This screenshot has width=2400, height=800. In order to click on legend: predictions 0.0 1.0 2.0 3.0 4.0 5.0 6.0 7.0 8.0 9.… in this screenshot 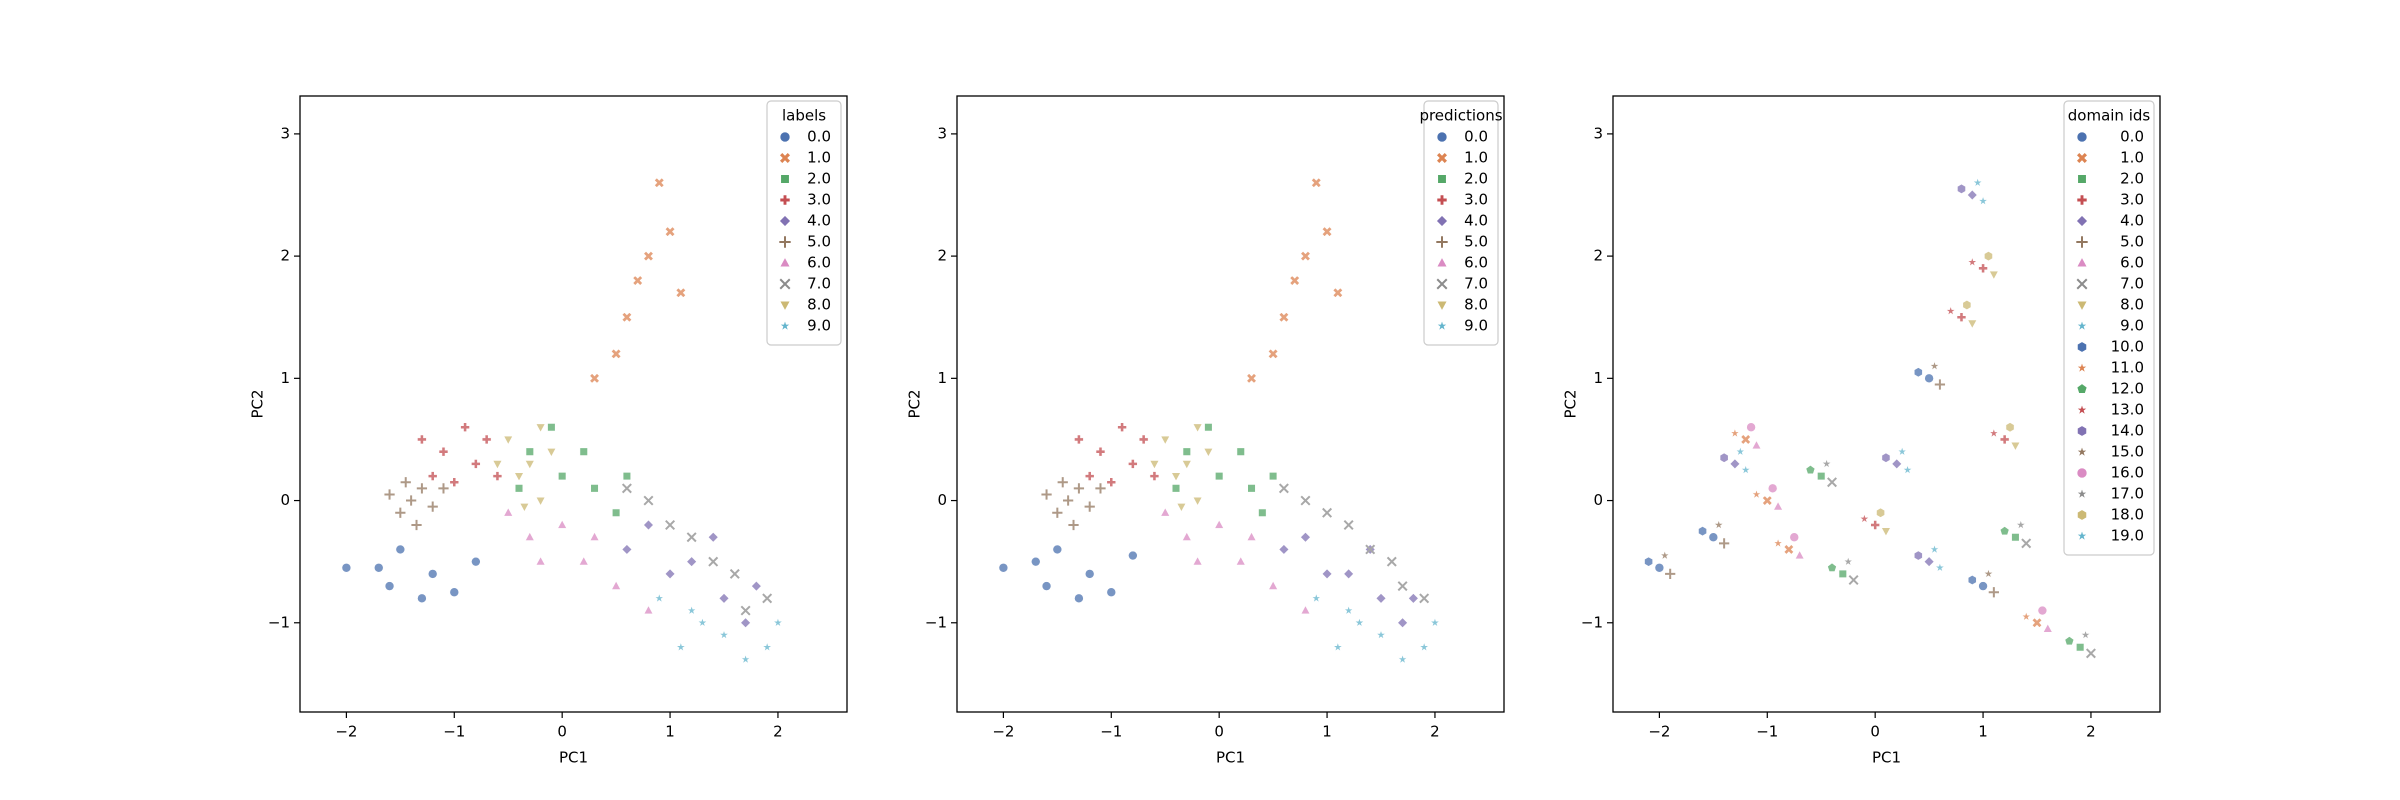, I will do `click(1461, 223)`.